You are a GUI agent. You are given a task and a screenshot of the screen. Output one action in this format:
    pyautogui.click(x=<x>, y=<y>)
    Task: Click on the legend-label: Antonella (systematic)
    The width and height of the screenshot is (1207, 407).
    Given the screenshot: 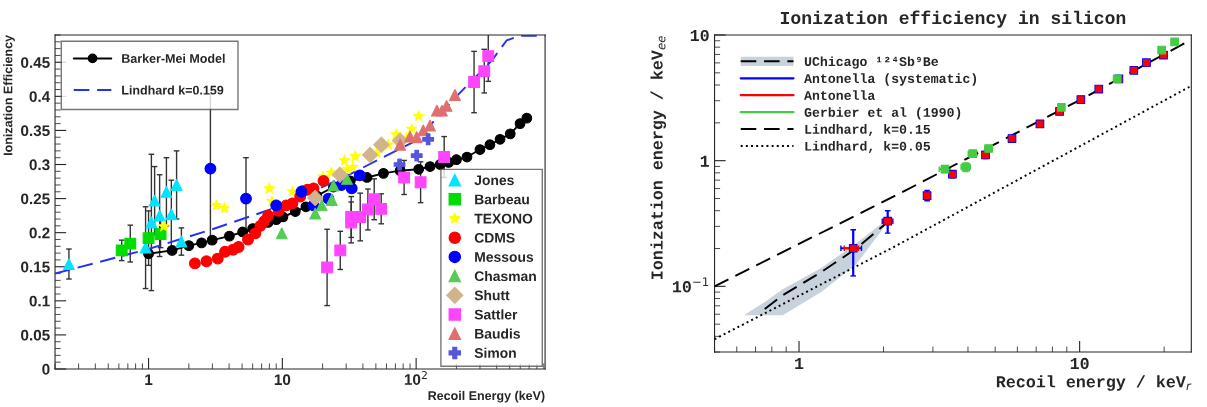 What is the action you would take?
    pyautogui.click(x=890, y=79)
    